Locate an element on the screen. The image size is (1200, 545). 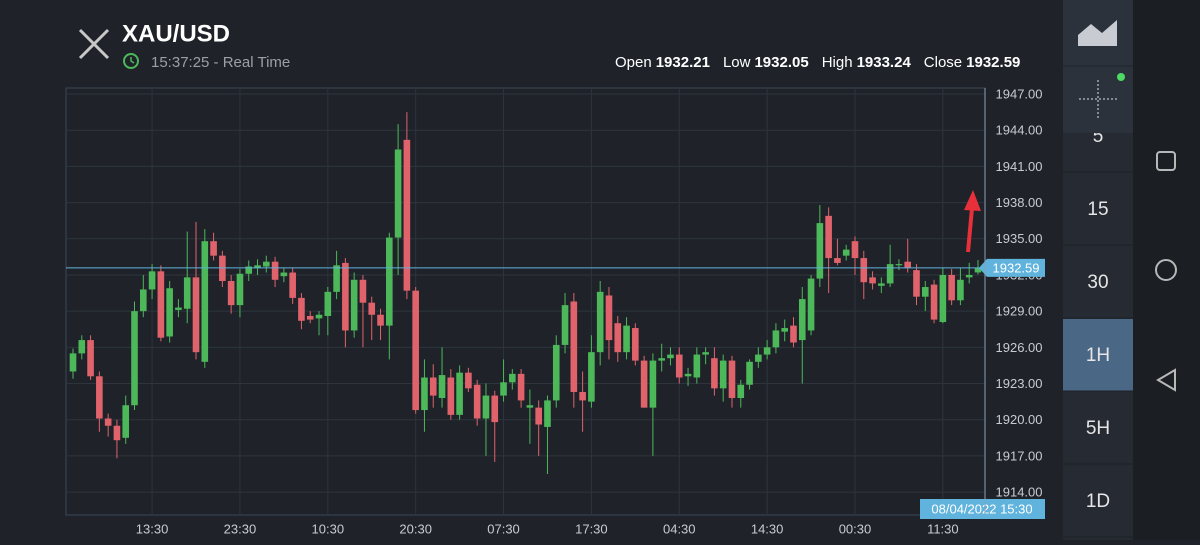
timeframe-button: 15 is located at coordinates (1097, 209).